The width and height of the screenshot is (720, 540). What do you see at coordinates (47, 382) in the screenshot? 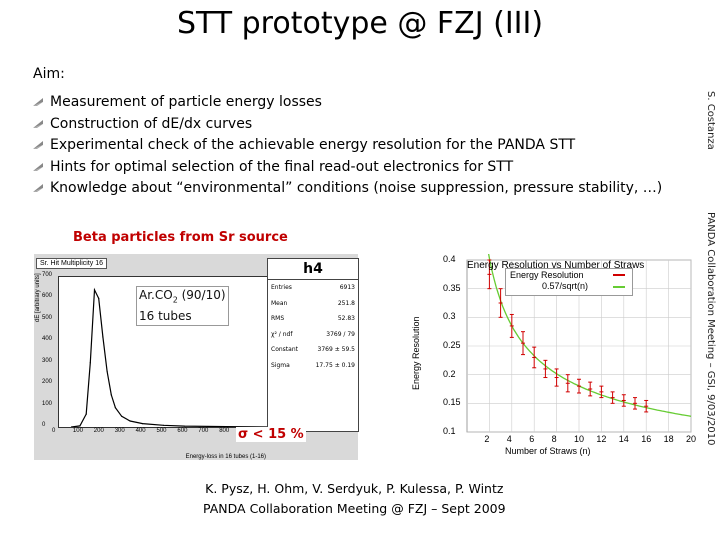
I see `histogram-ytick-label: 200` at bounding box center [47, 382].